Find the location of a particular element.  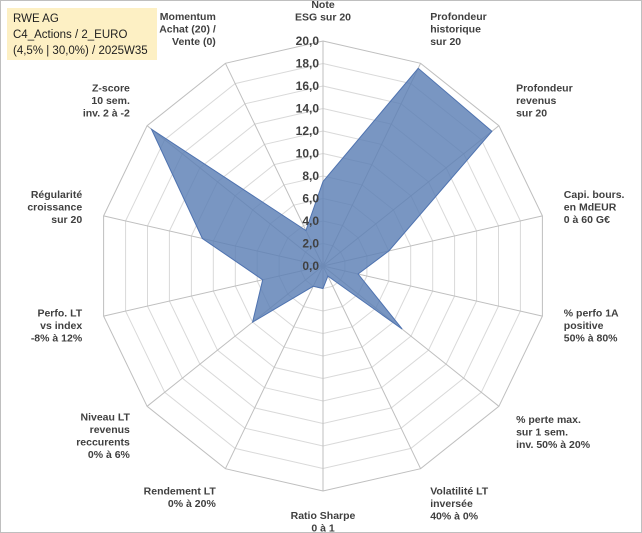

tick-label: 4,0 is located at coordinates (310, 221).